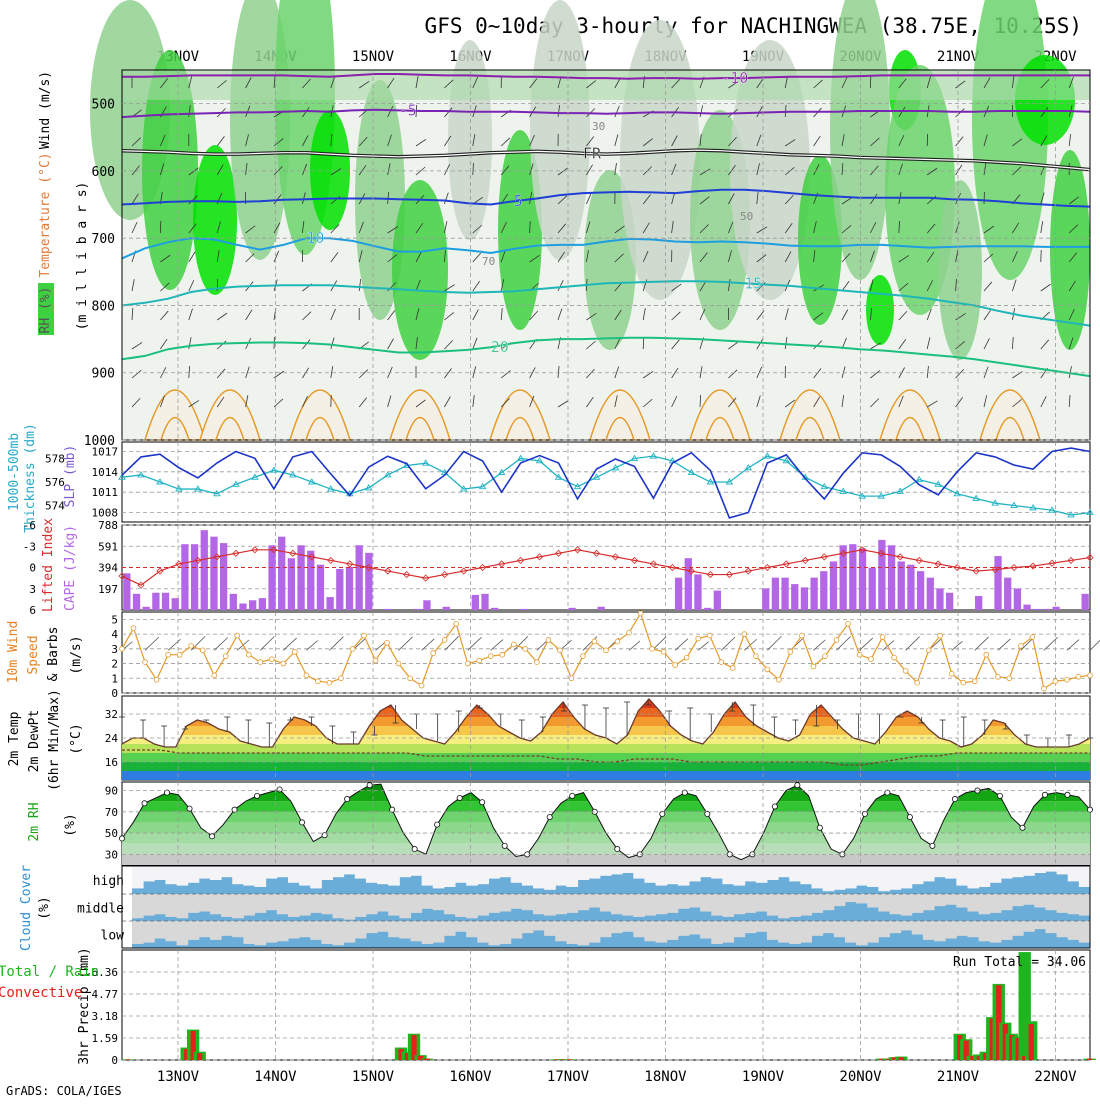 Image resolution: width=1100 pixels, height=1104 pixels. Describe the element at coordinates (113, 936) in the screenshot. I see `cloud-lane-label-2: low` at that location.